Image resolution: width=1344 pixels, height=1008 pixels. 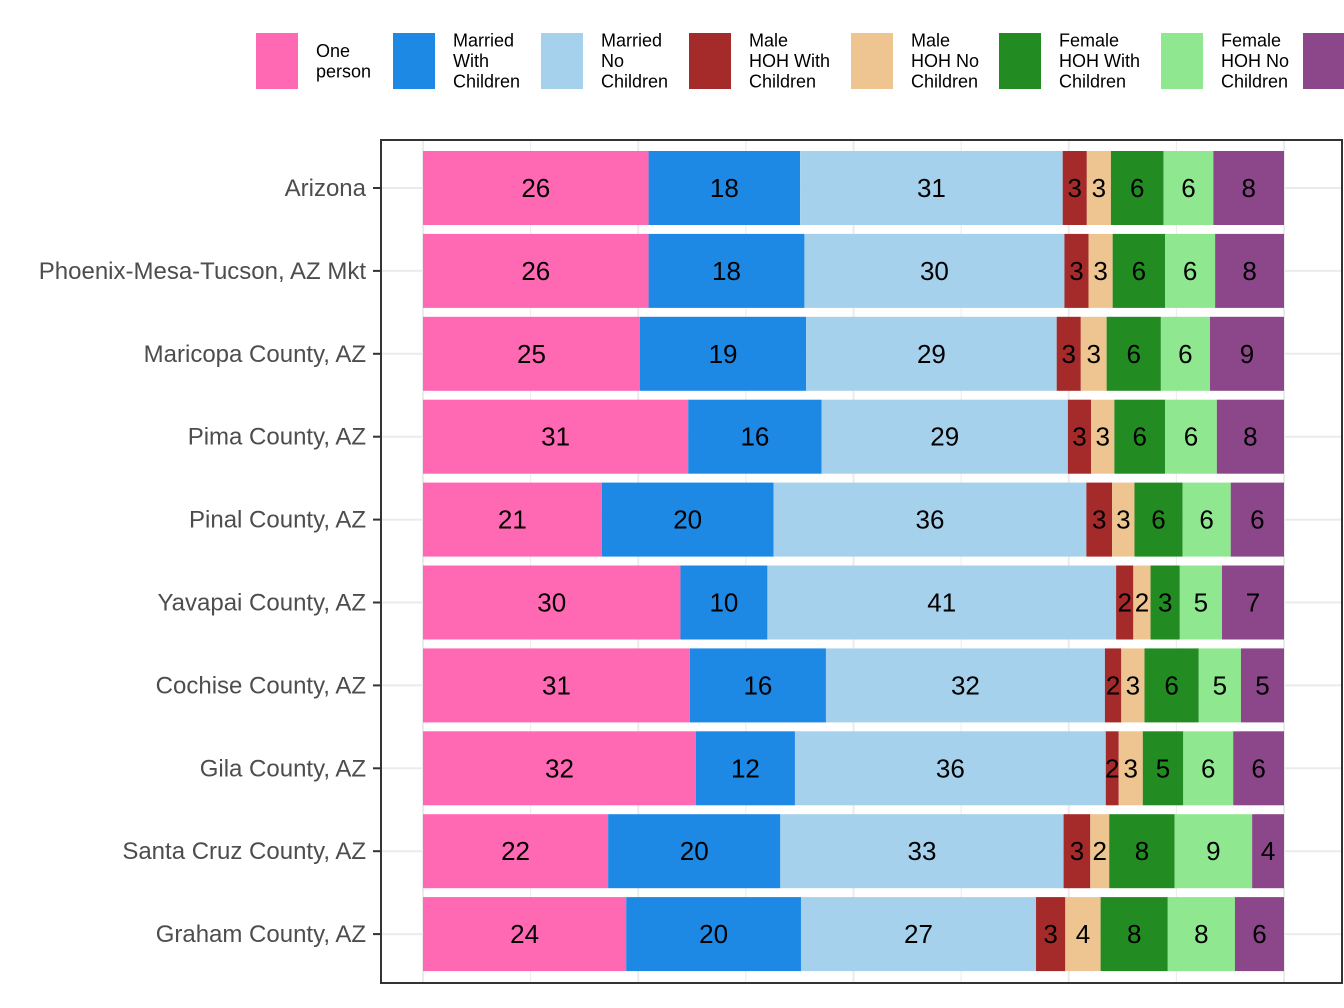 What do you see at coordinates (930, 520) in the screenshot?
I see `data-label: 36` at bounding box center [930, 520].